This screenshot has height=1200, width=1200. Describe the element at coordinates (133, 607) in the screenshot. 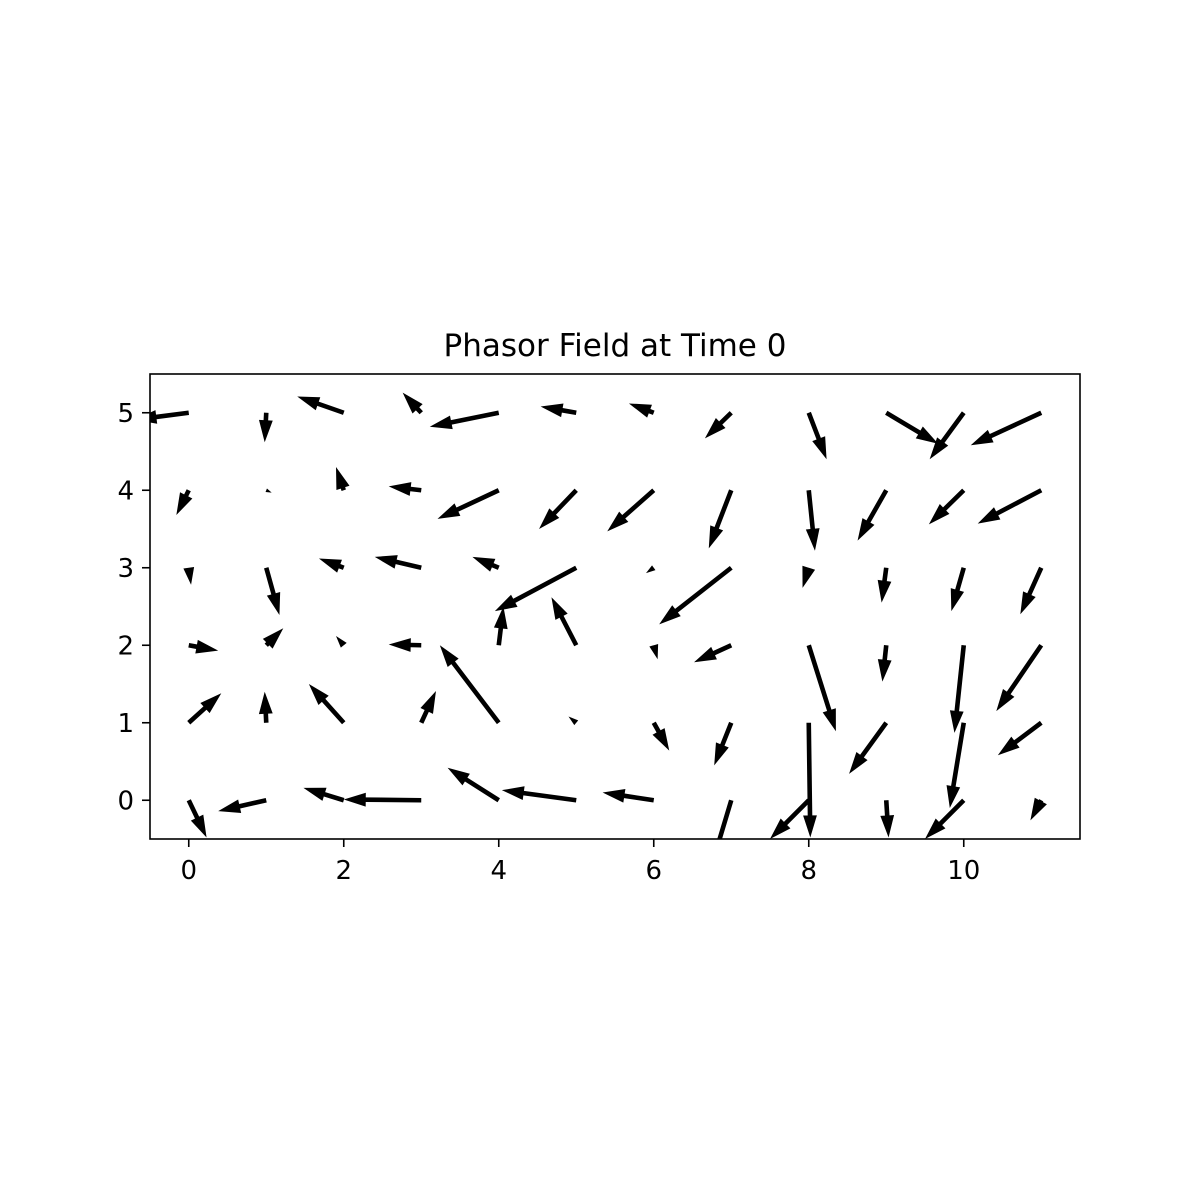

I see `y-axis: 0 1 2 3 4 5` at that location.